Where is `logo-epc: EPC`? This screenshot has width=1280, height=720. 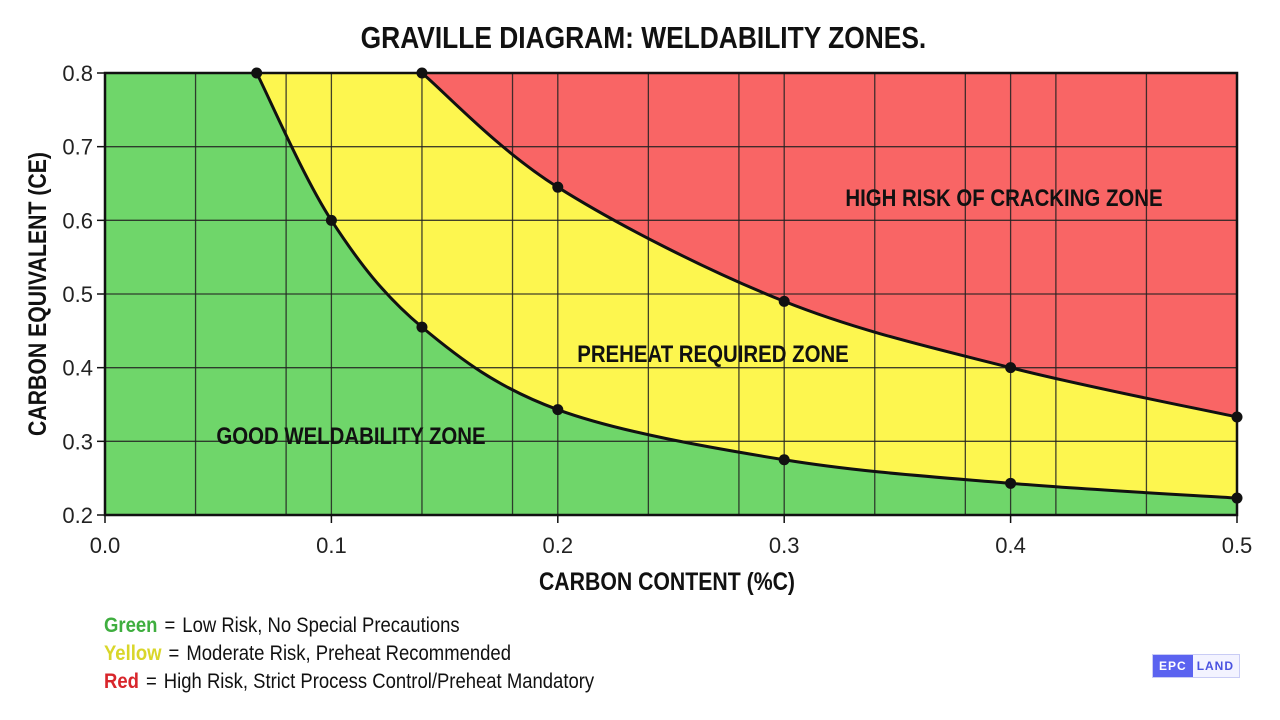 logo-epc: EPC is located at coordinates (1173, 666).